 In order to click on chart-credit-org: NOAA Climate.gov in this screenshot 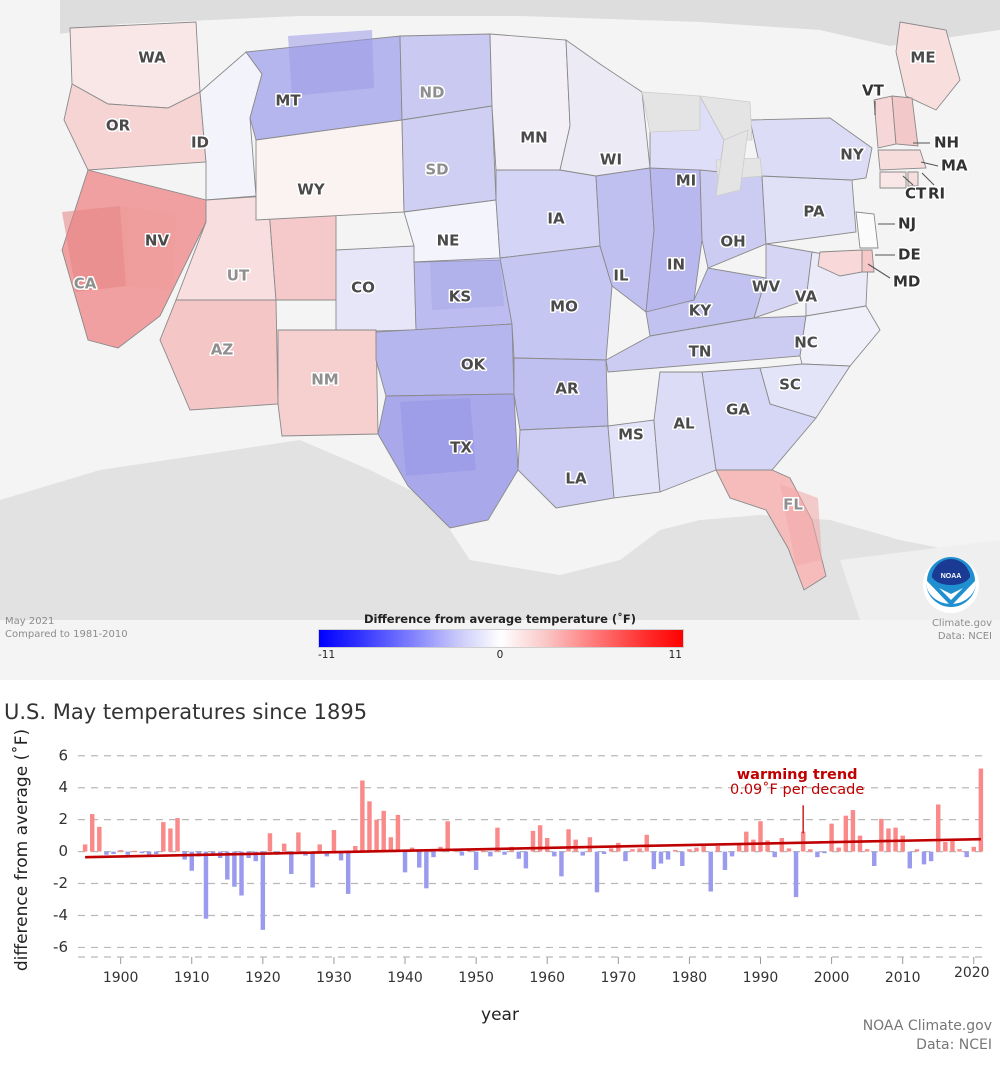, I will do `click(927, 1026)`.